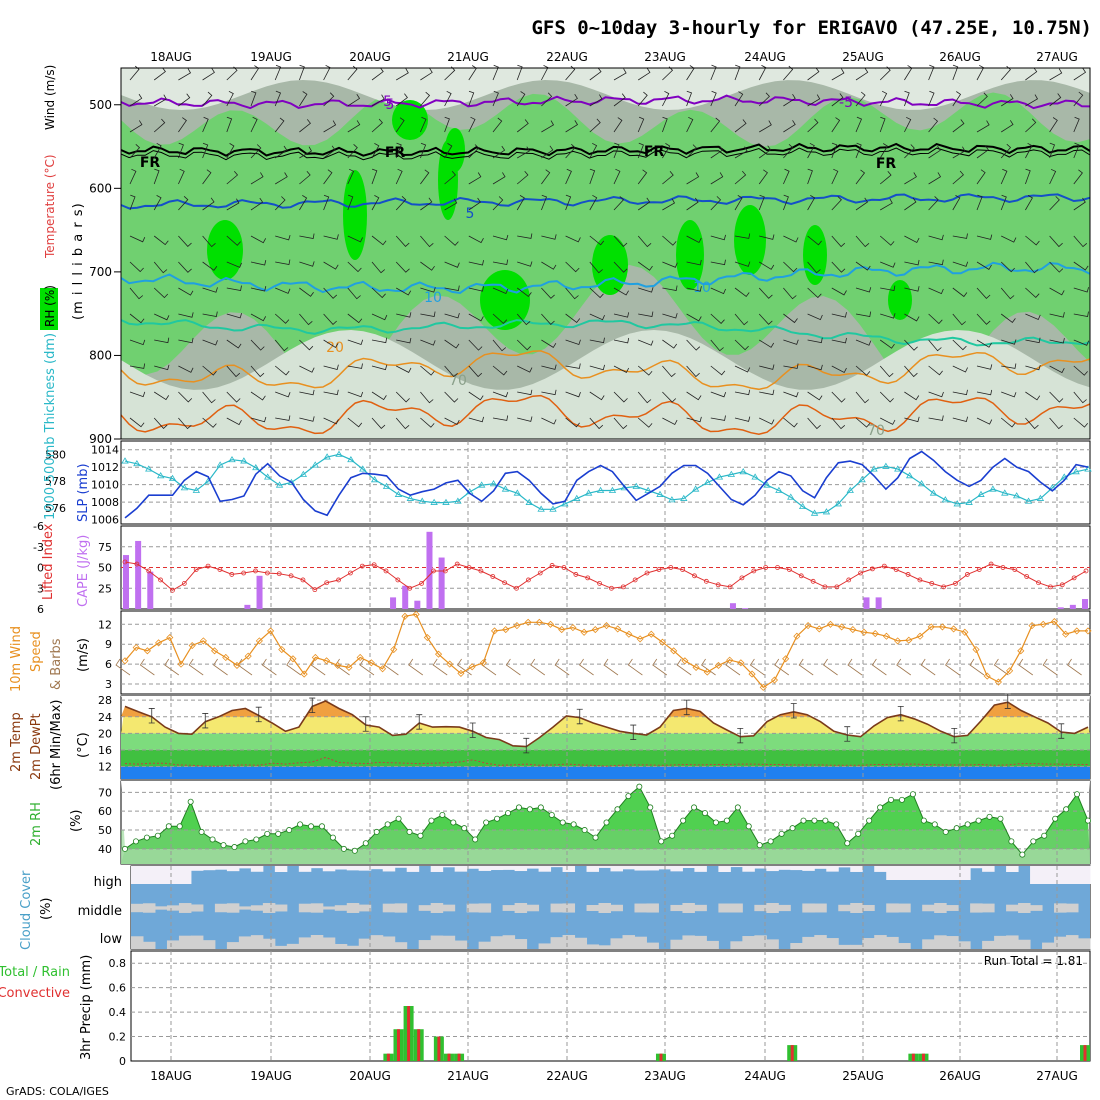 This screenshot has width=1100, height=1100. Describe the element at coordinates (1057, 57) in the screenshot. I see `top-date-label: 27AUG` at that location.